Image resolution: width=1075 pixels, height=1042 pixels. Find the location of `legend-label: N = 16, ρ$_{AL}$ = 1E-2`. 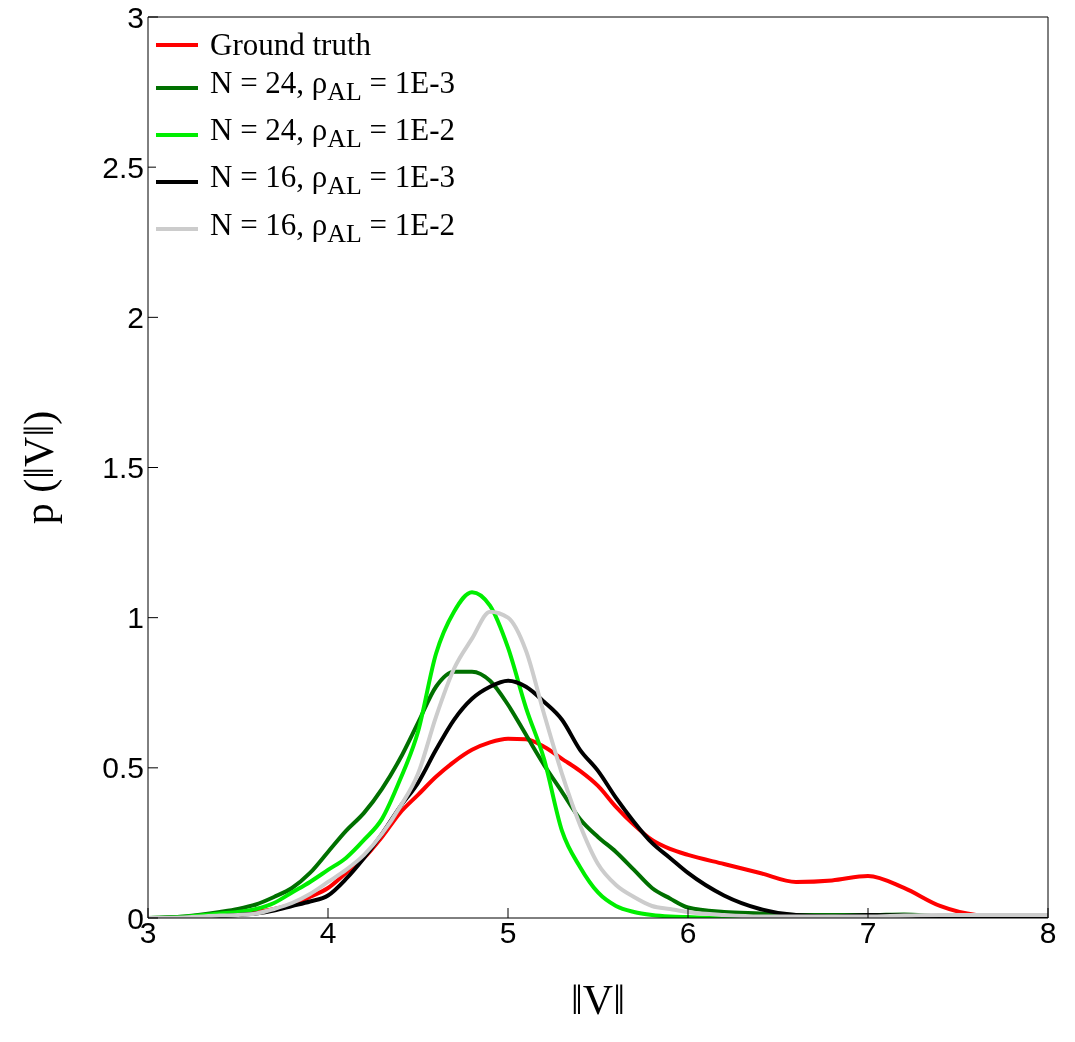

legend-label: N = 16, ρ$_{AL}$ = 1E-2 is located at coordinates (333, 227).